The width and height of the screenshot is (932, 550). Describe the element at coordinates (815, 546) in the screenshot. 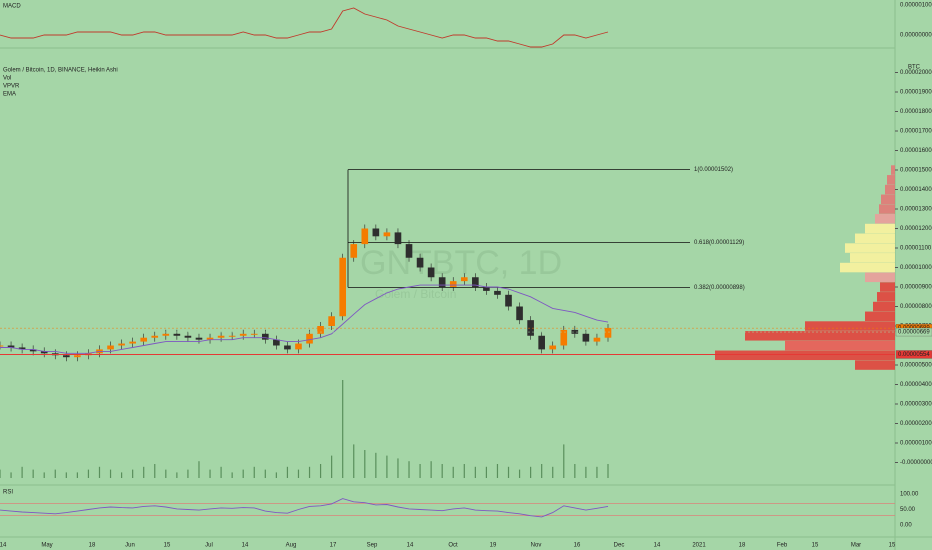

I see `time-label: 15` at that location.